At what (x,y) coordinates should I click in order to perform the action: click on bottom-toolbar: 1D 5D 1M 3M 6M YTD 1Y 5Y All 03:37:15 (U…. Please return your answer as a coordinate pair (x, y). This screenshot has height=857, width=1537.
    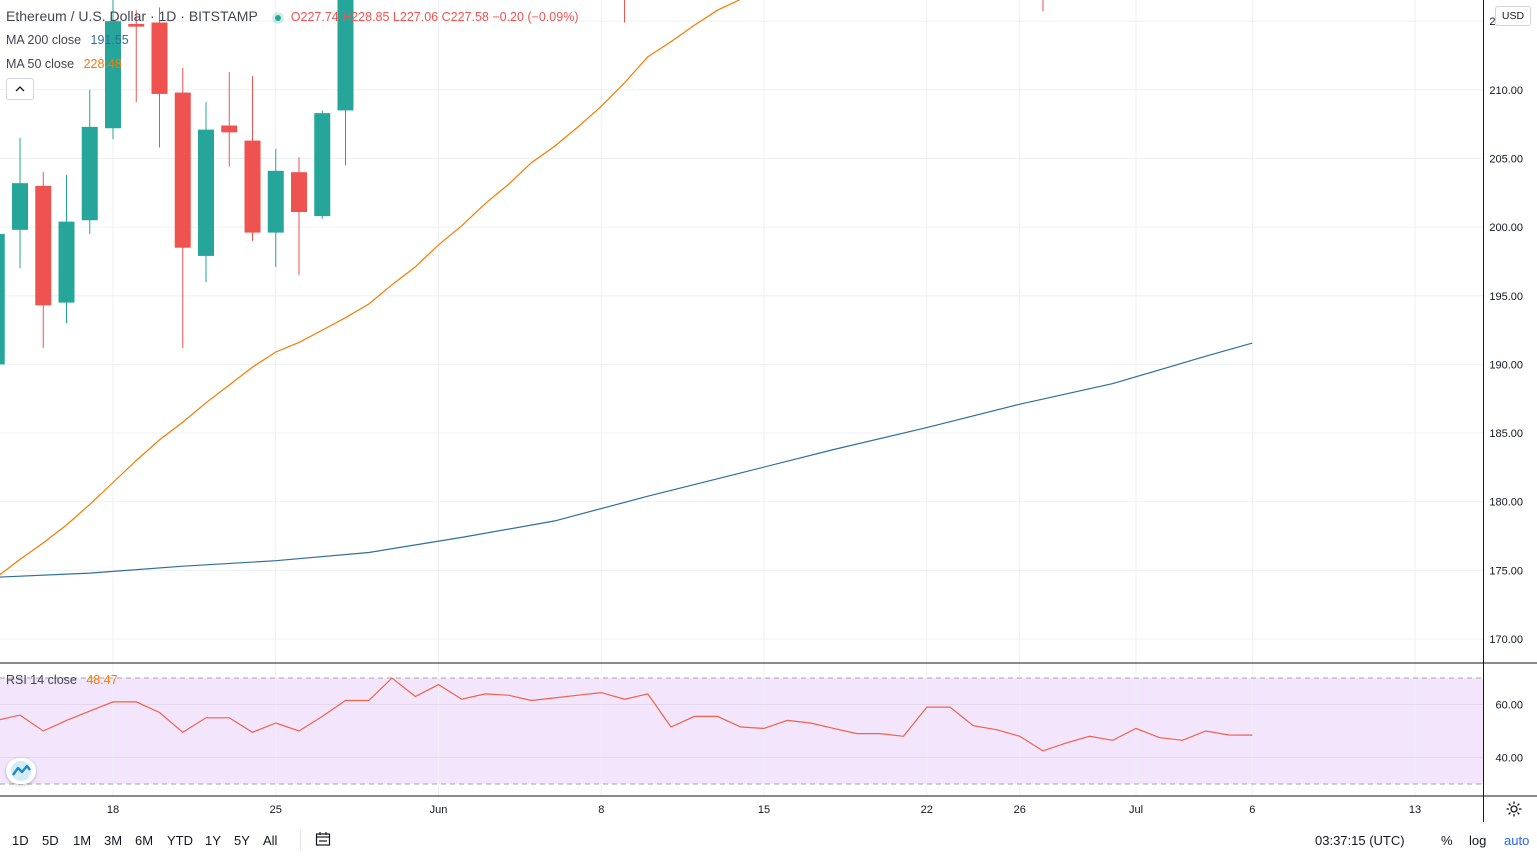
    Looking at the image, I should click on (768, 839).